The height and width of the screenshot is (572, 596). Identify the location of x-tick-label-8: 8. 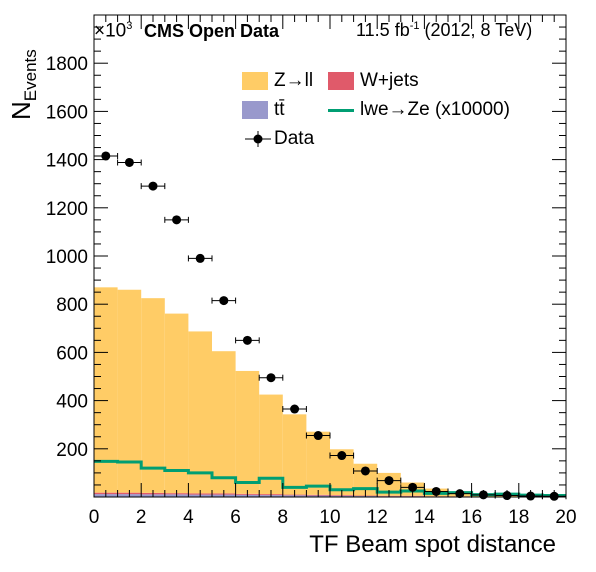
(283, 517).